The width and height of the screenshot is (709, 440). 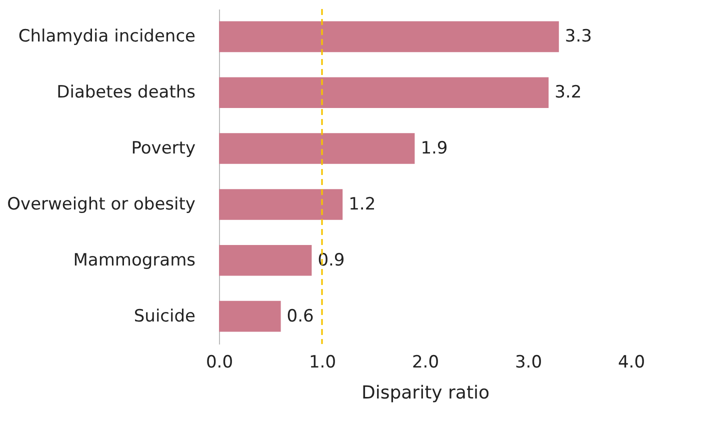 What do you see at coordinates (362, 204) in the screenshot?
I see `data-label: 1.2` at bounding box center [362, 204].